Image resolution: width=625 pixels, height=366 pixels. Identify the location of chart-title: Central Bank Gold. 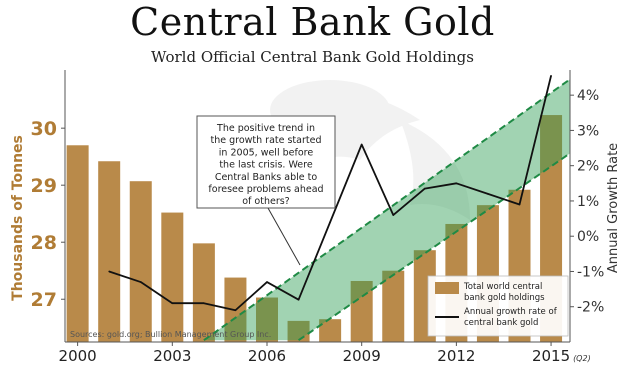
(312, 22).